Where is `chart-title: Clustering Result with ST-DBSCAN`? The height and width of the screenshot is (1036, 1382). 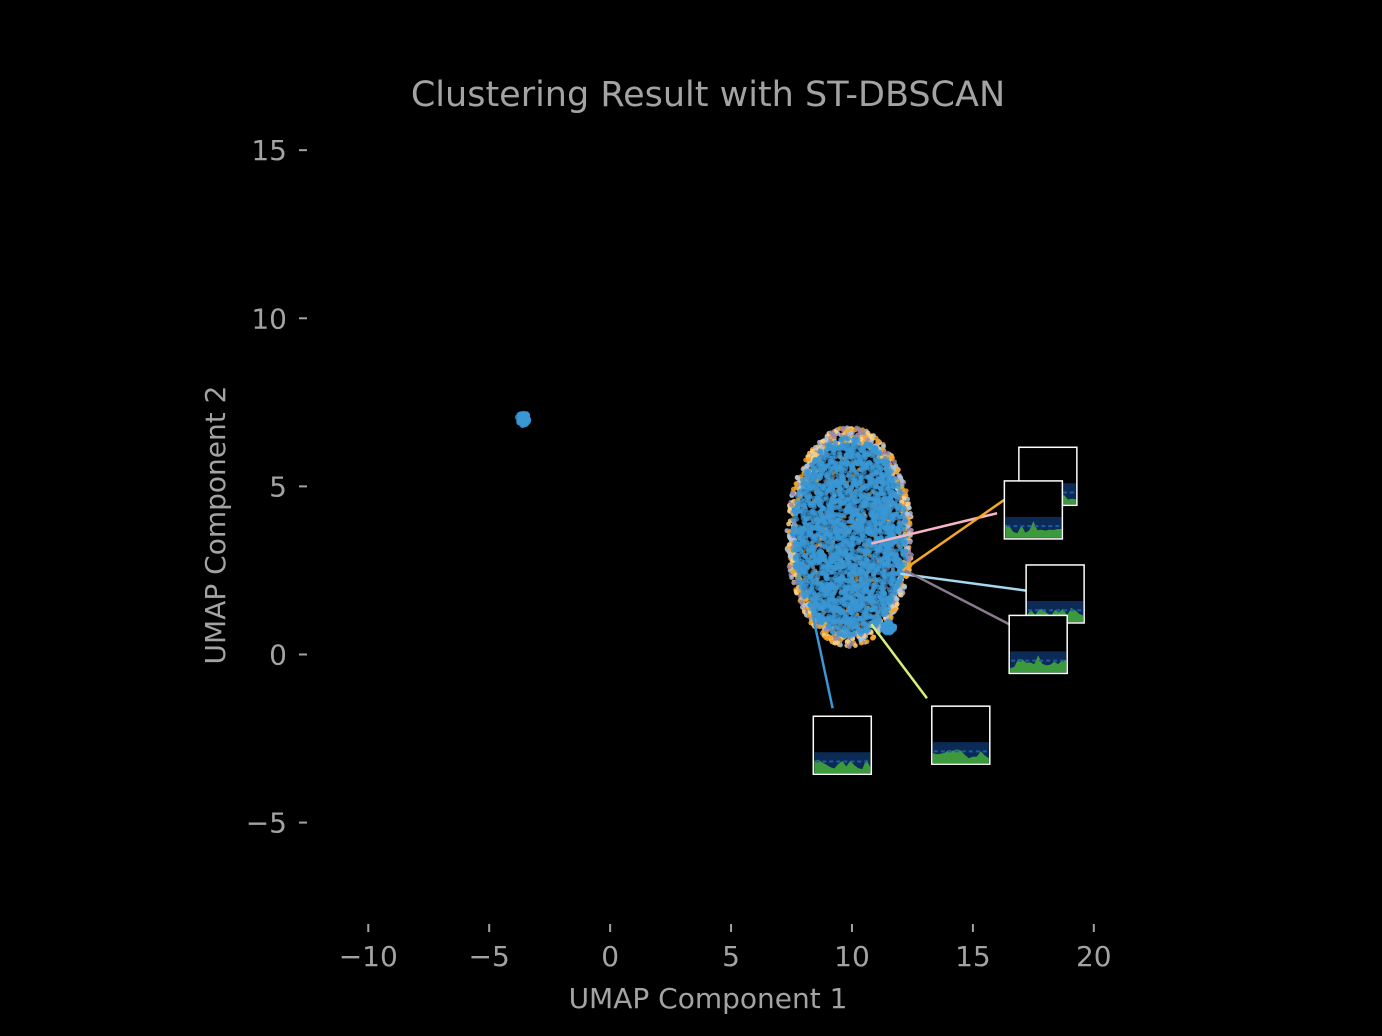 chart-title: Clustering Result with ST-DBSCAN is located at coordinates (708, 95).